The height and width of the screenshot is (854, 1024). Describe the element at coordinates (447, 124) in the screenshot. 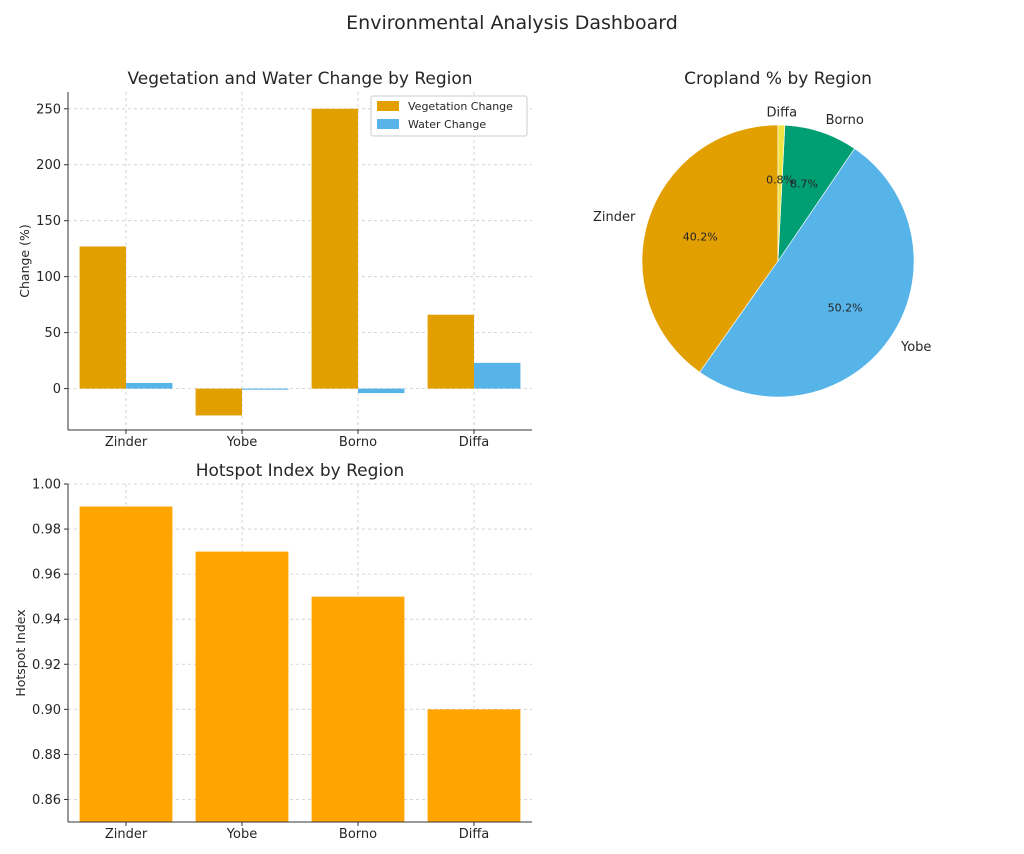

I see `legend-entry: Water Change` at that location.